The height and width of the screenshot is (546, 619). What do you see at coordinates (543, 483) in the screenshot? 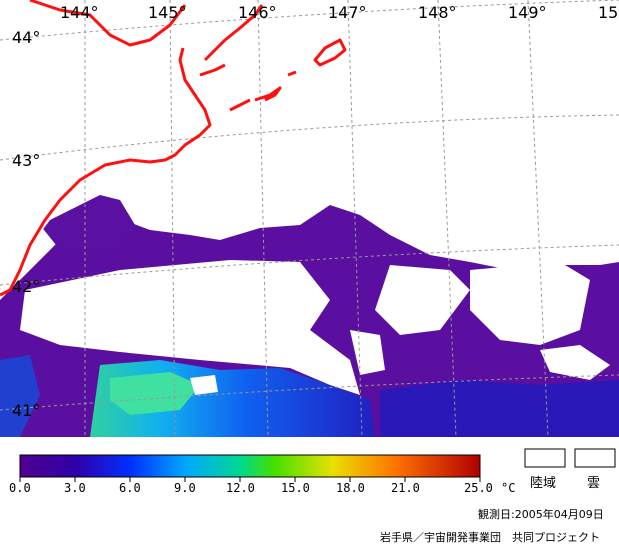
I see `land-label: 陸域` at bounding box center [543, 483].